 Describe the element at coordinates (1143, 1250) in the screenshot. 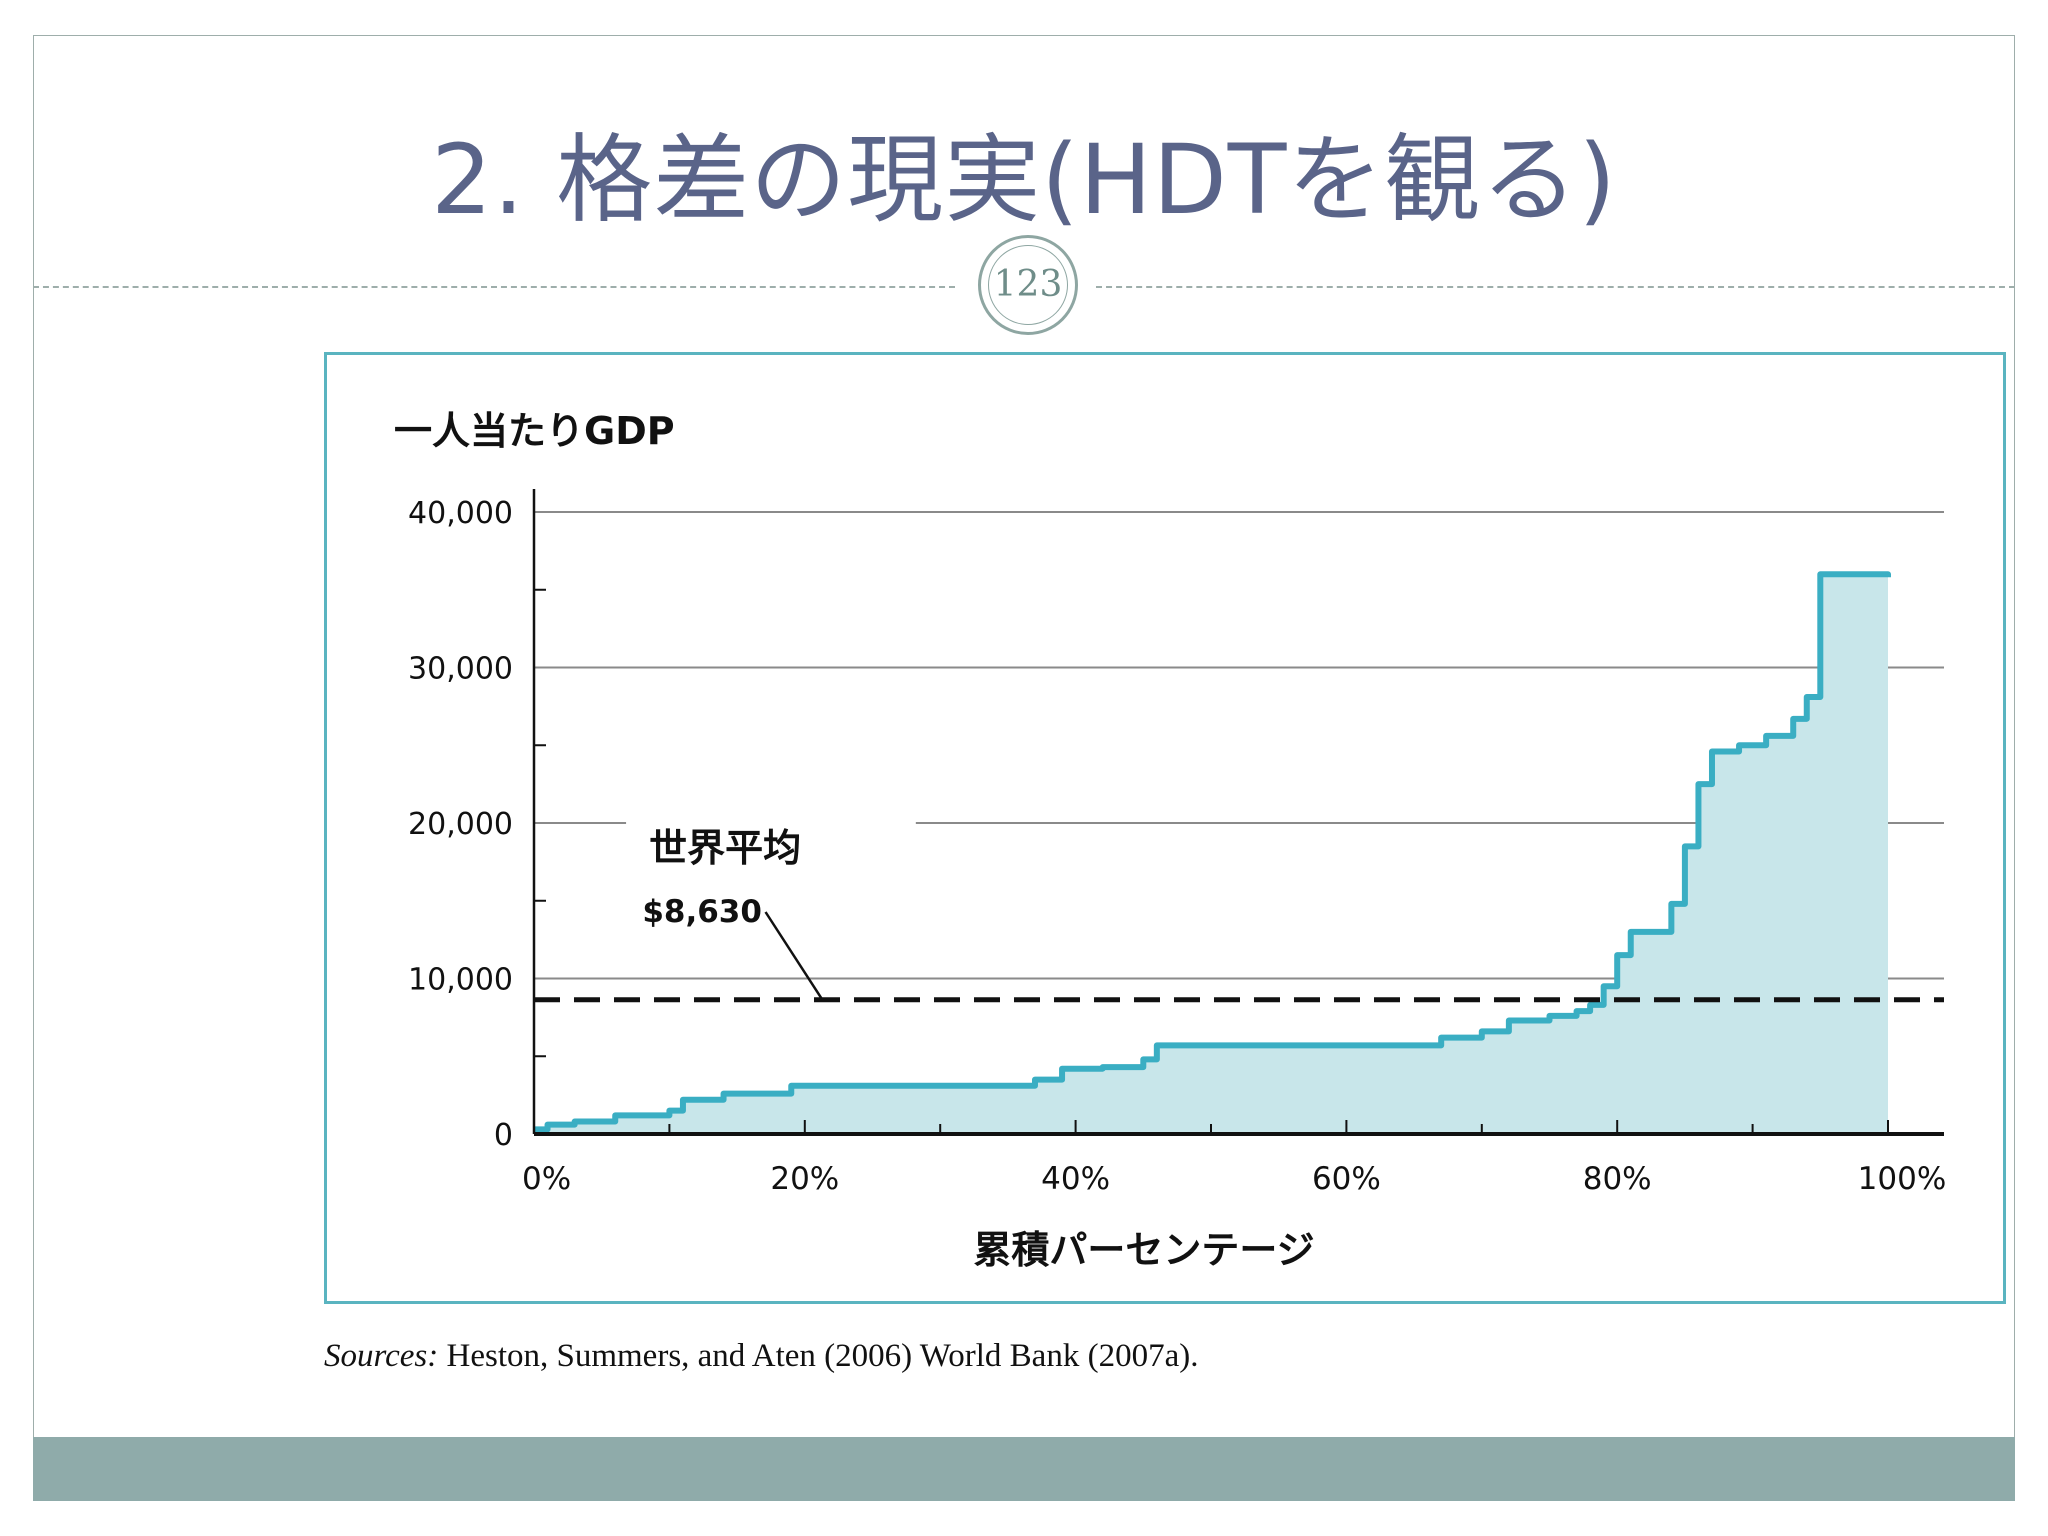

I see `x-axis-label: 累積パーセンテージ` at that location.